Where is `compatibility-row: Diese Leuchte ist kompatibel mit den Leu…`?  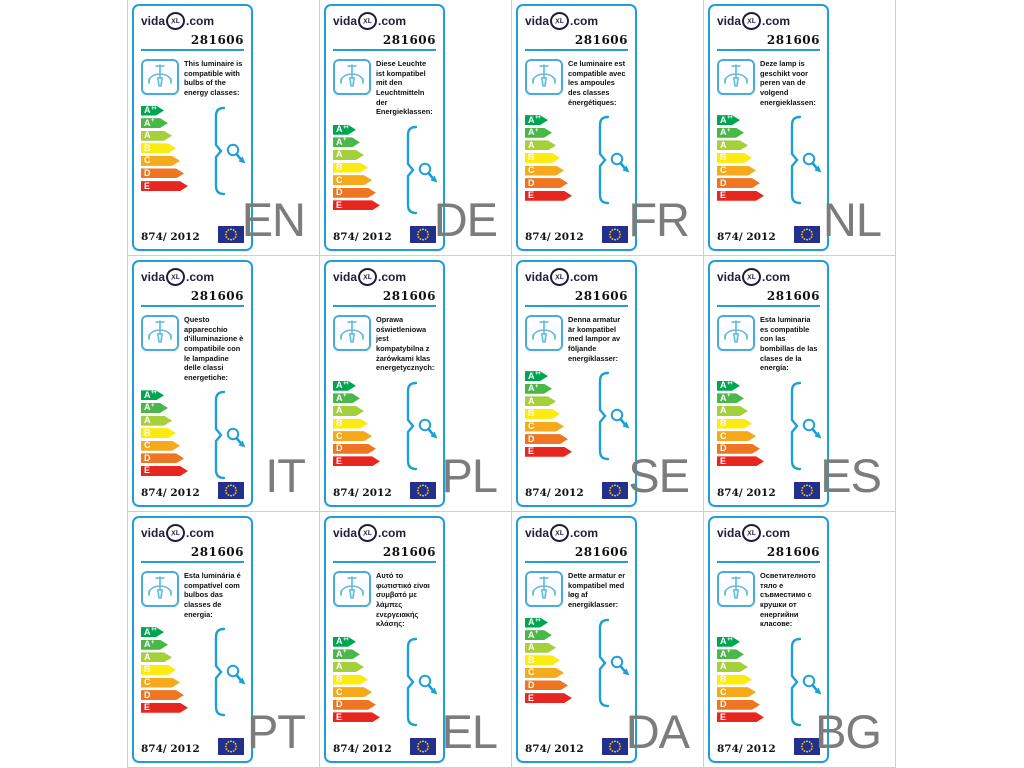 compatibility-row: Diese Leuchte ist kompatibel mit den Leu… is located at coordinates (384, 88).